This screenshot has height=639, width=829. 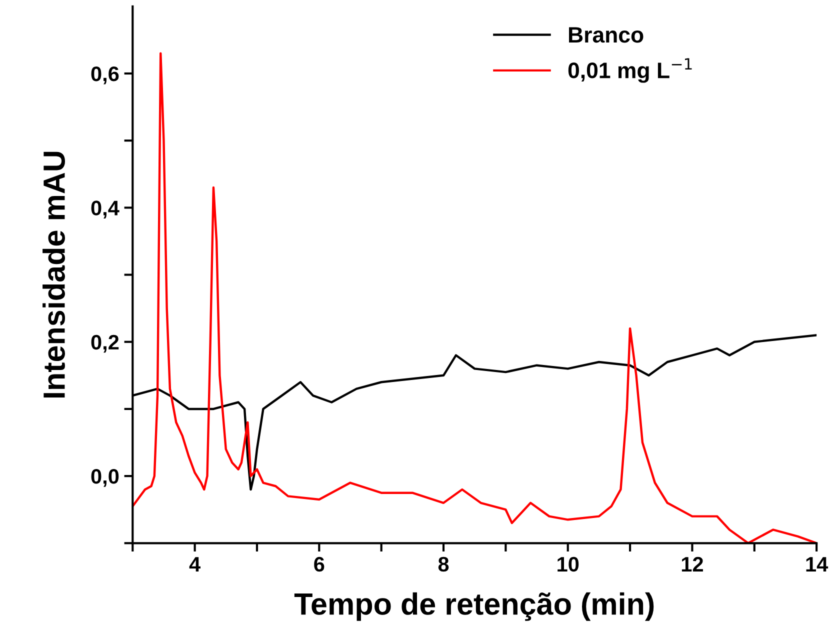 I want to click on y-tick-label: 0,2, so click(x=105, y=343).